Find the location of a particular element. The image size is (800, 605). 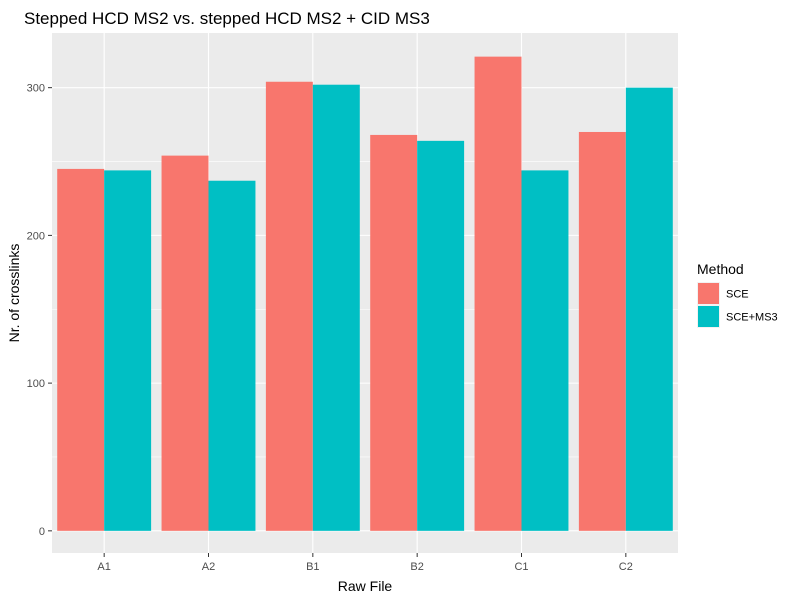

legend-title: Method is located at coordinates (720, 269).